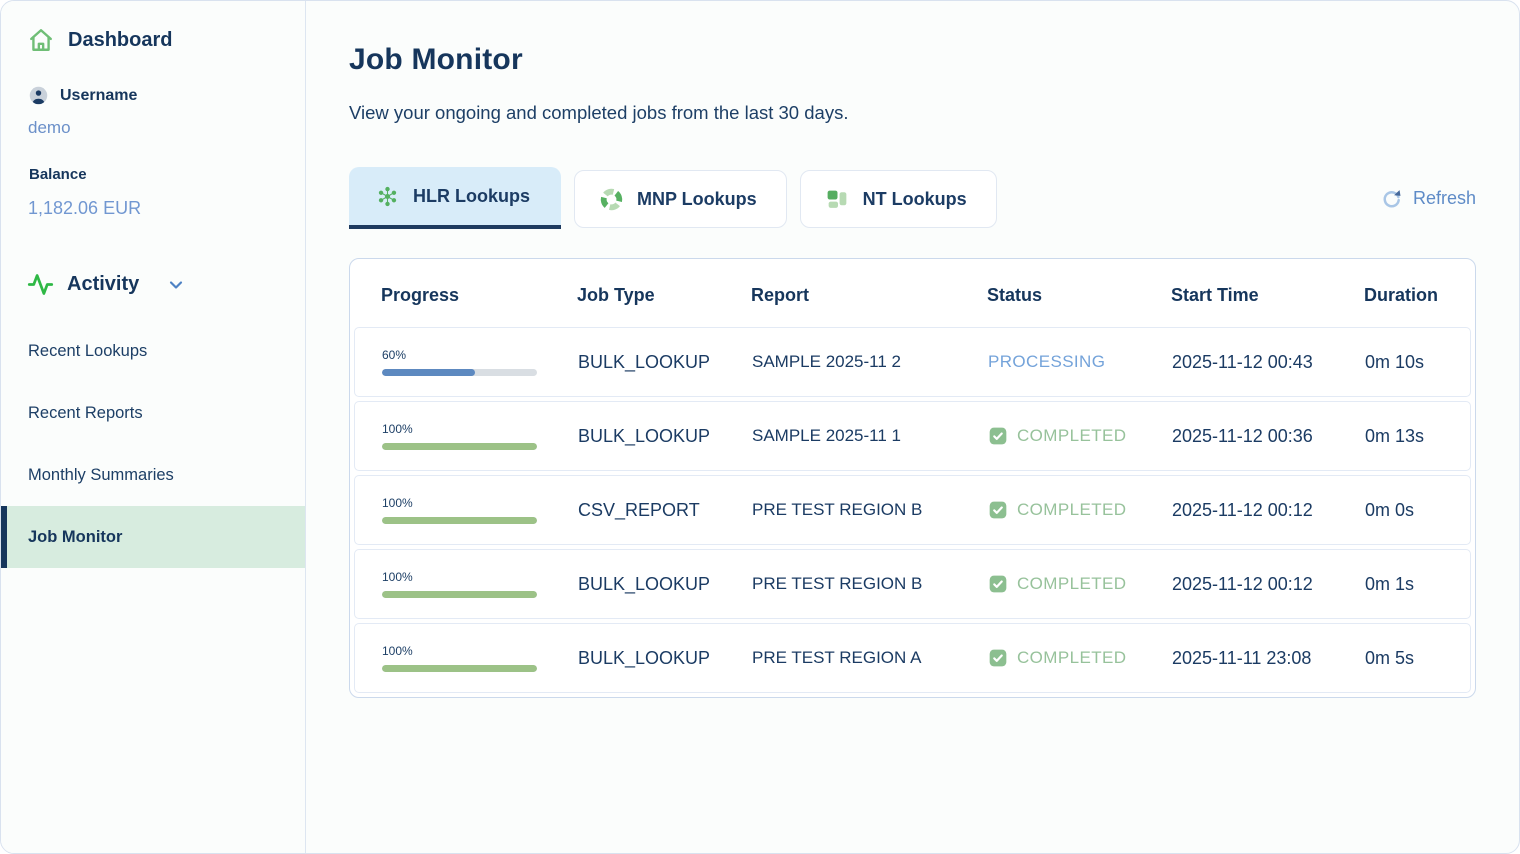  What do you see at coordinates (436, 59) in the screenshot?
I see `page-title: Job Monitor` at bounding box center [436, 59].